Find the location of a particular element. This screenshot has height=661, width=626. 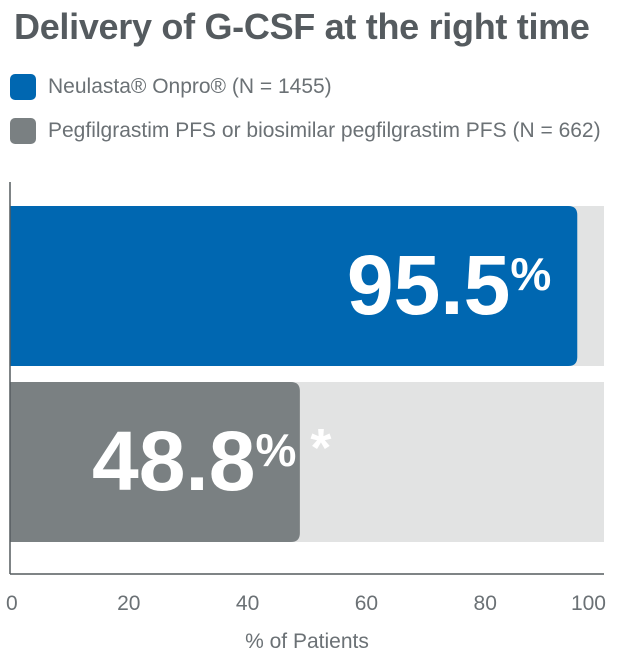

x-tick-label-100: 100 is located at coordinates (588, 603).